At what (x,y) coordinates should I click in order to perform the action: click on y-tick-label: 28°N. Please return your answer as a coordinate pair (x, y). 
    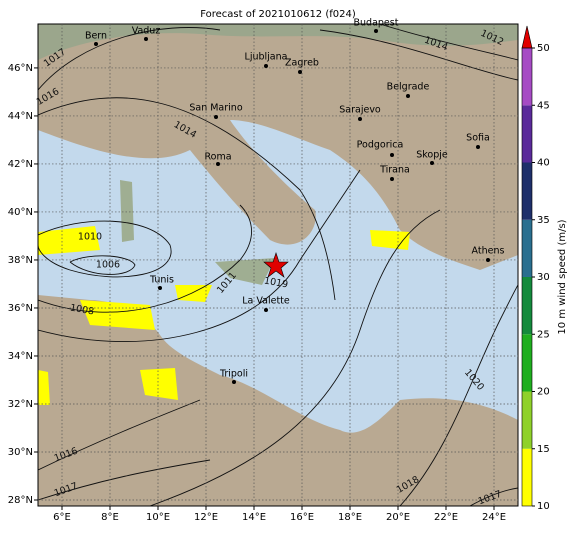
    Looking at the image, I should click on (20, 500).